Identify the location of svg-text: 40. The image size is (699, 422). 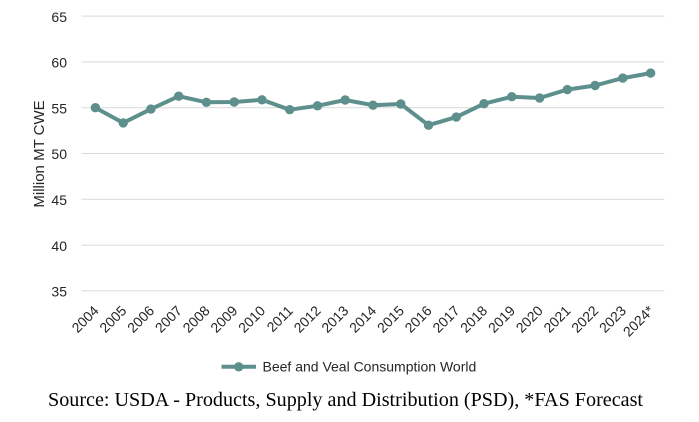
(59, 246).